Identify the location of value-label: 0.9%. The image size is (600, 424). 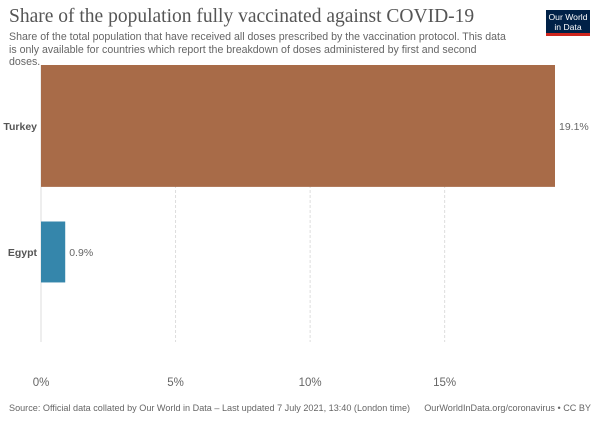
(81, 253).